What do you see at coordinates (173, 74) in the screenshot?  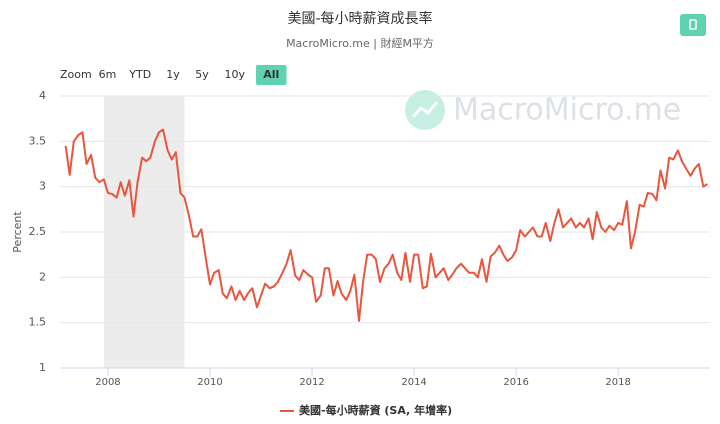 I see `range-button: 1y` at bounding box center [173, 74].